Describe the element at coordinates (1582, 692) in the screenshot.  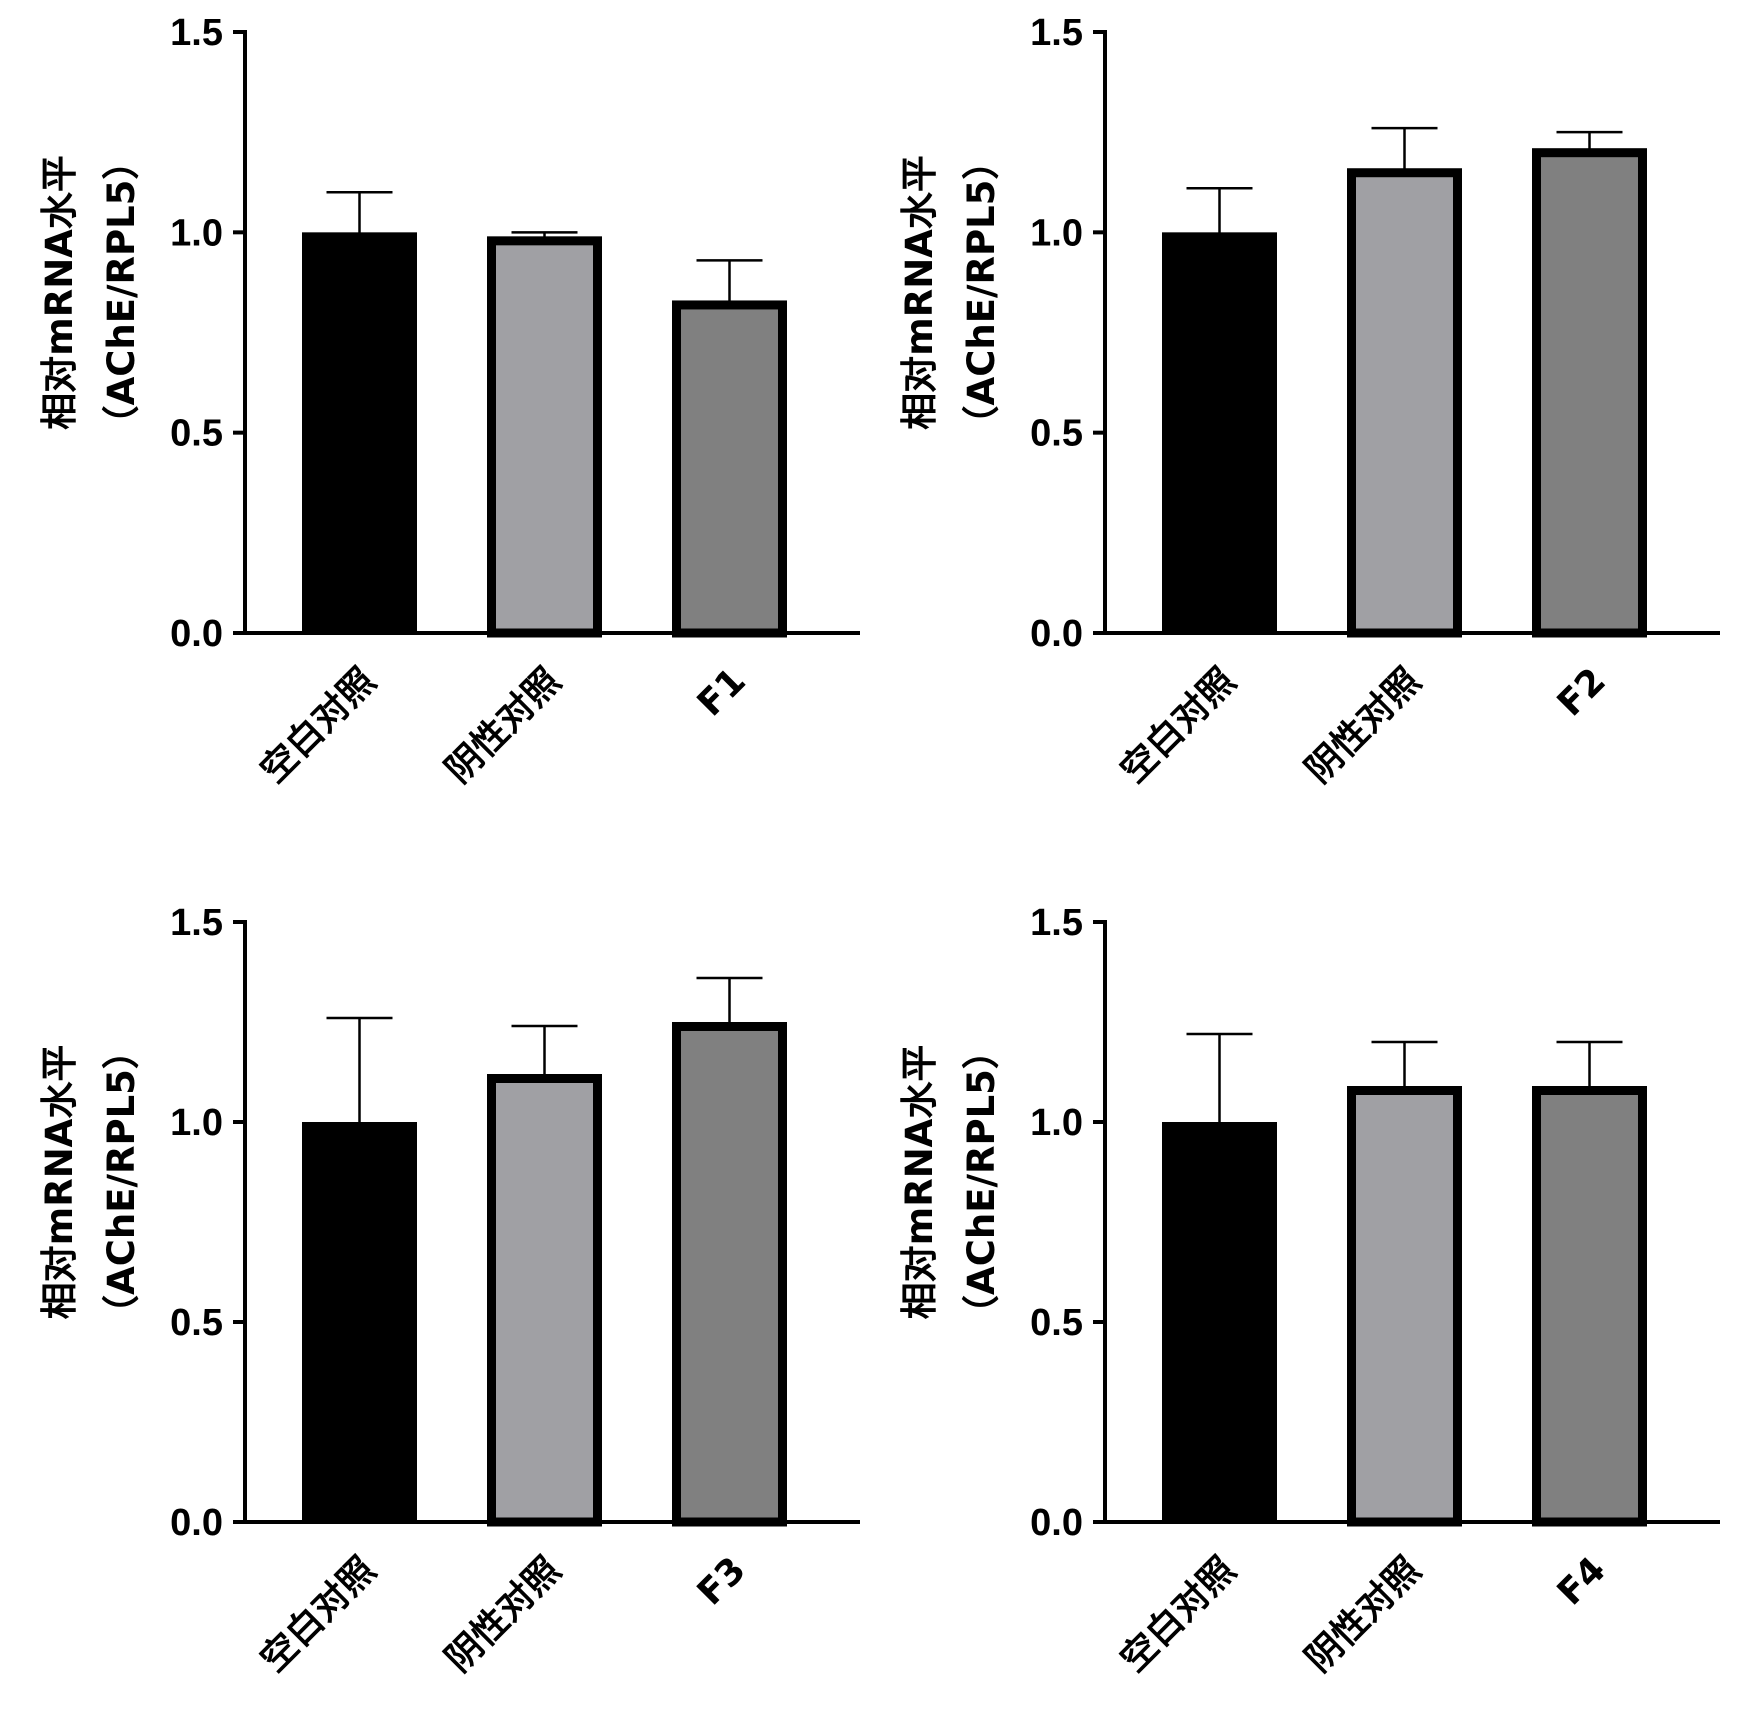
I see `x-category-label: F2` at that location.